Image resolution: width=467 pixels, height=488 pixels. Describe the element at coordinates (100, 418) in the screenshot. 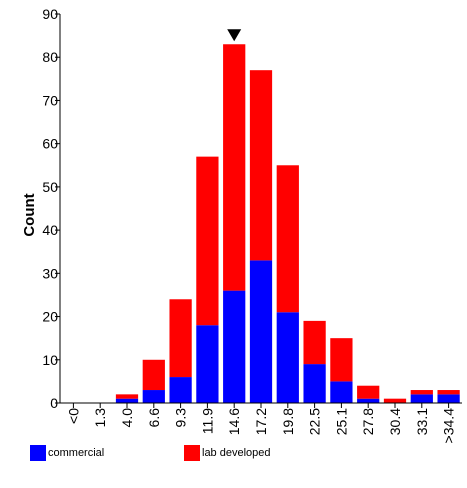

I see `x-tick-label-1: 1.3` at that location.